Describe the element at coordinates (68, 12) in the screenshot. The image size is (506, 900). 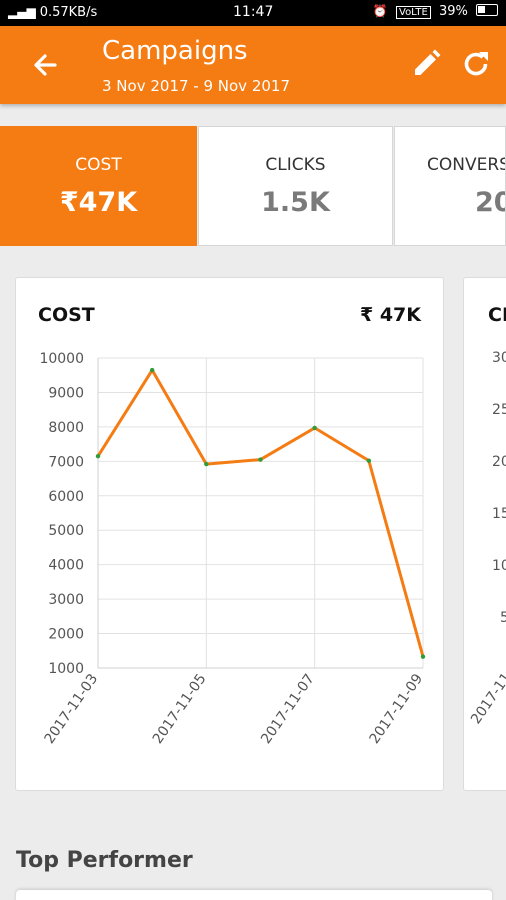
I see `network-speed: 0.57KB/s` at that location.